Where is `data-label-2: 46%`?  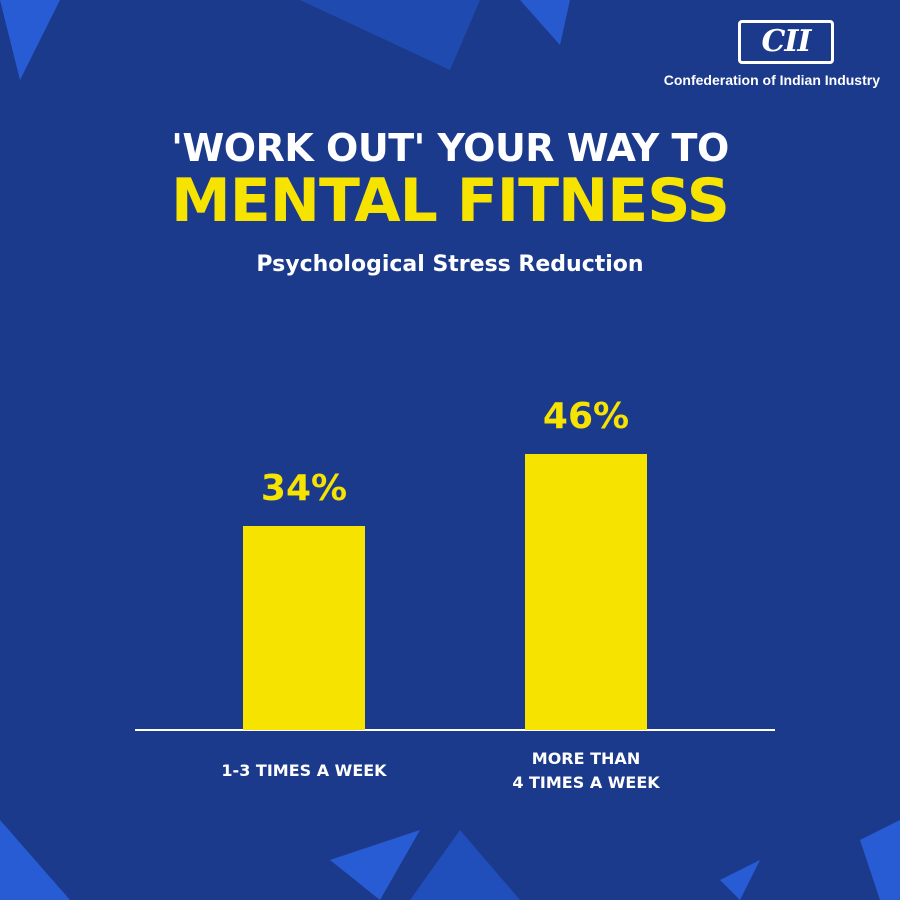 data-label-2: 46% is located at coordinates (586, 416).